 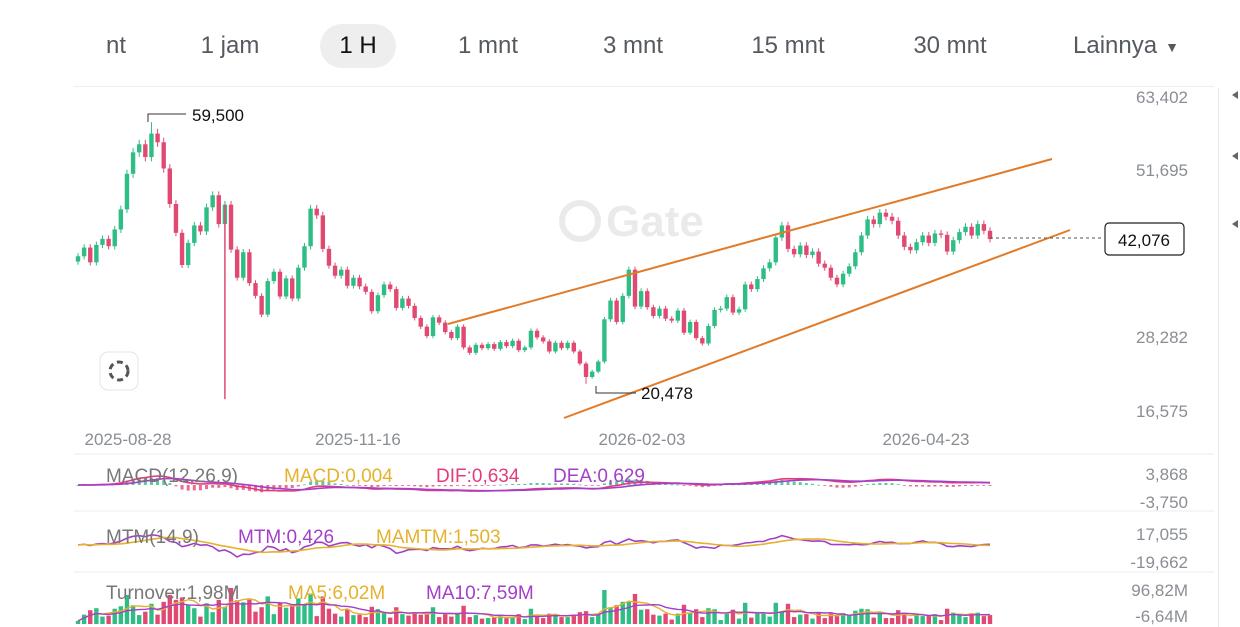 What do you see at coordinates (488, 45) in the screenshot?
I see `tab-1-mnt: 1 mnt` at bounding box center [488, 45].